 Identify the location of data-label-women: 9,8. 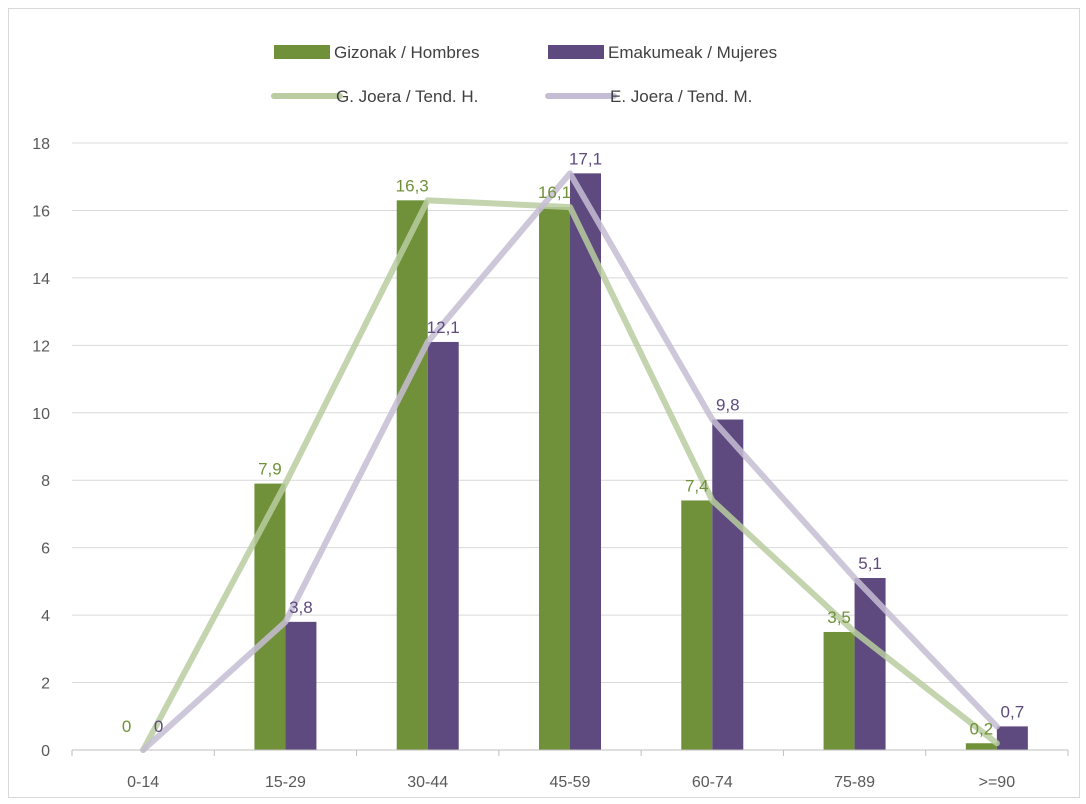
(728, 405).